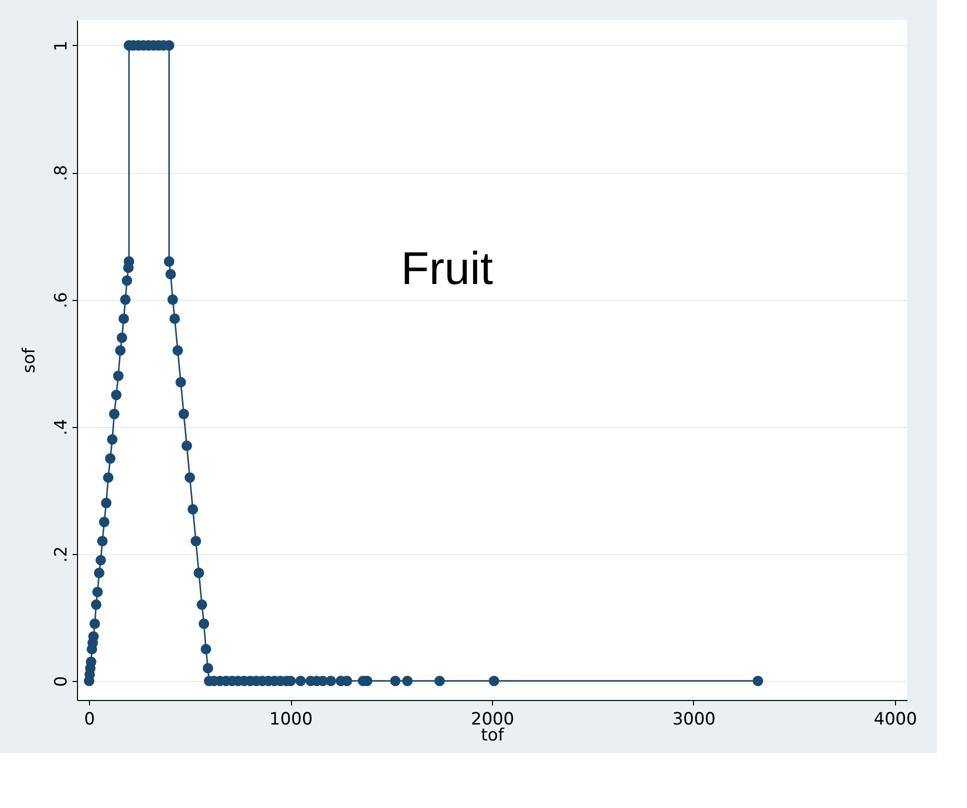 The width and height of the screenshot is (967, 808). What do you see at coordinates (89, 720) in the screenshot?
I see `x-tick-label: 0` at bounding box center [89, 720].